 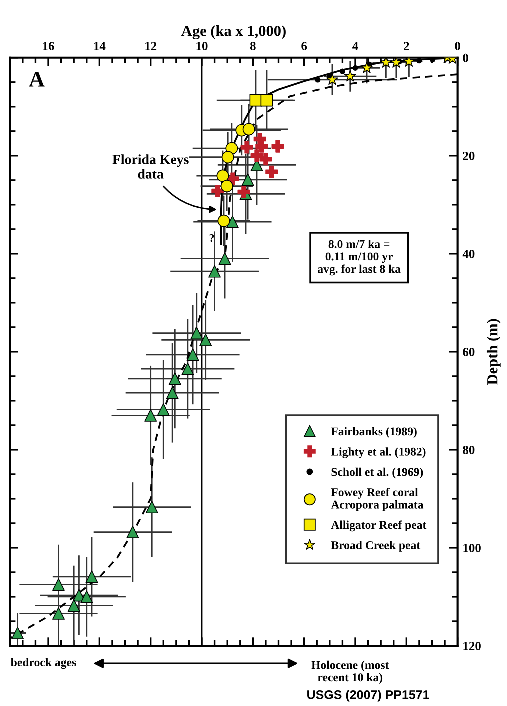 I want to click on x-tick-label: 16, so click(x=48, y=46).